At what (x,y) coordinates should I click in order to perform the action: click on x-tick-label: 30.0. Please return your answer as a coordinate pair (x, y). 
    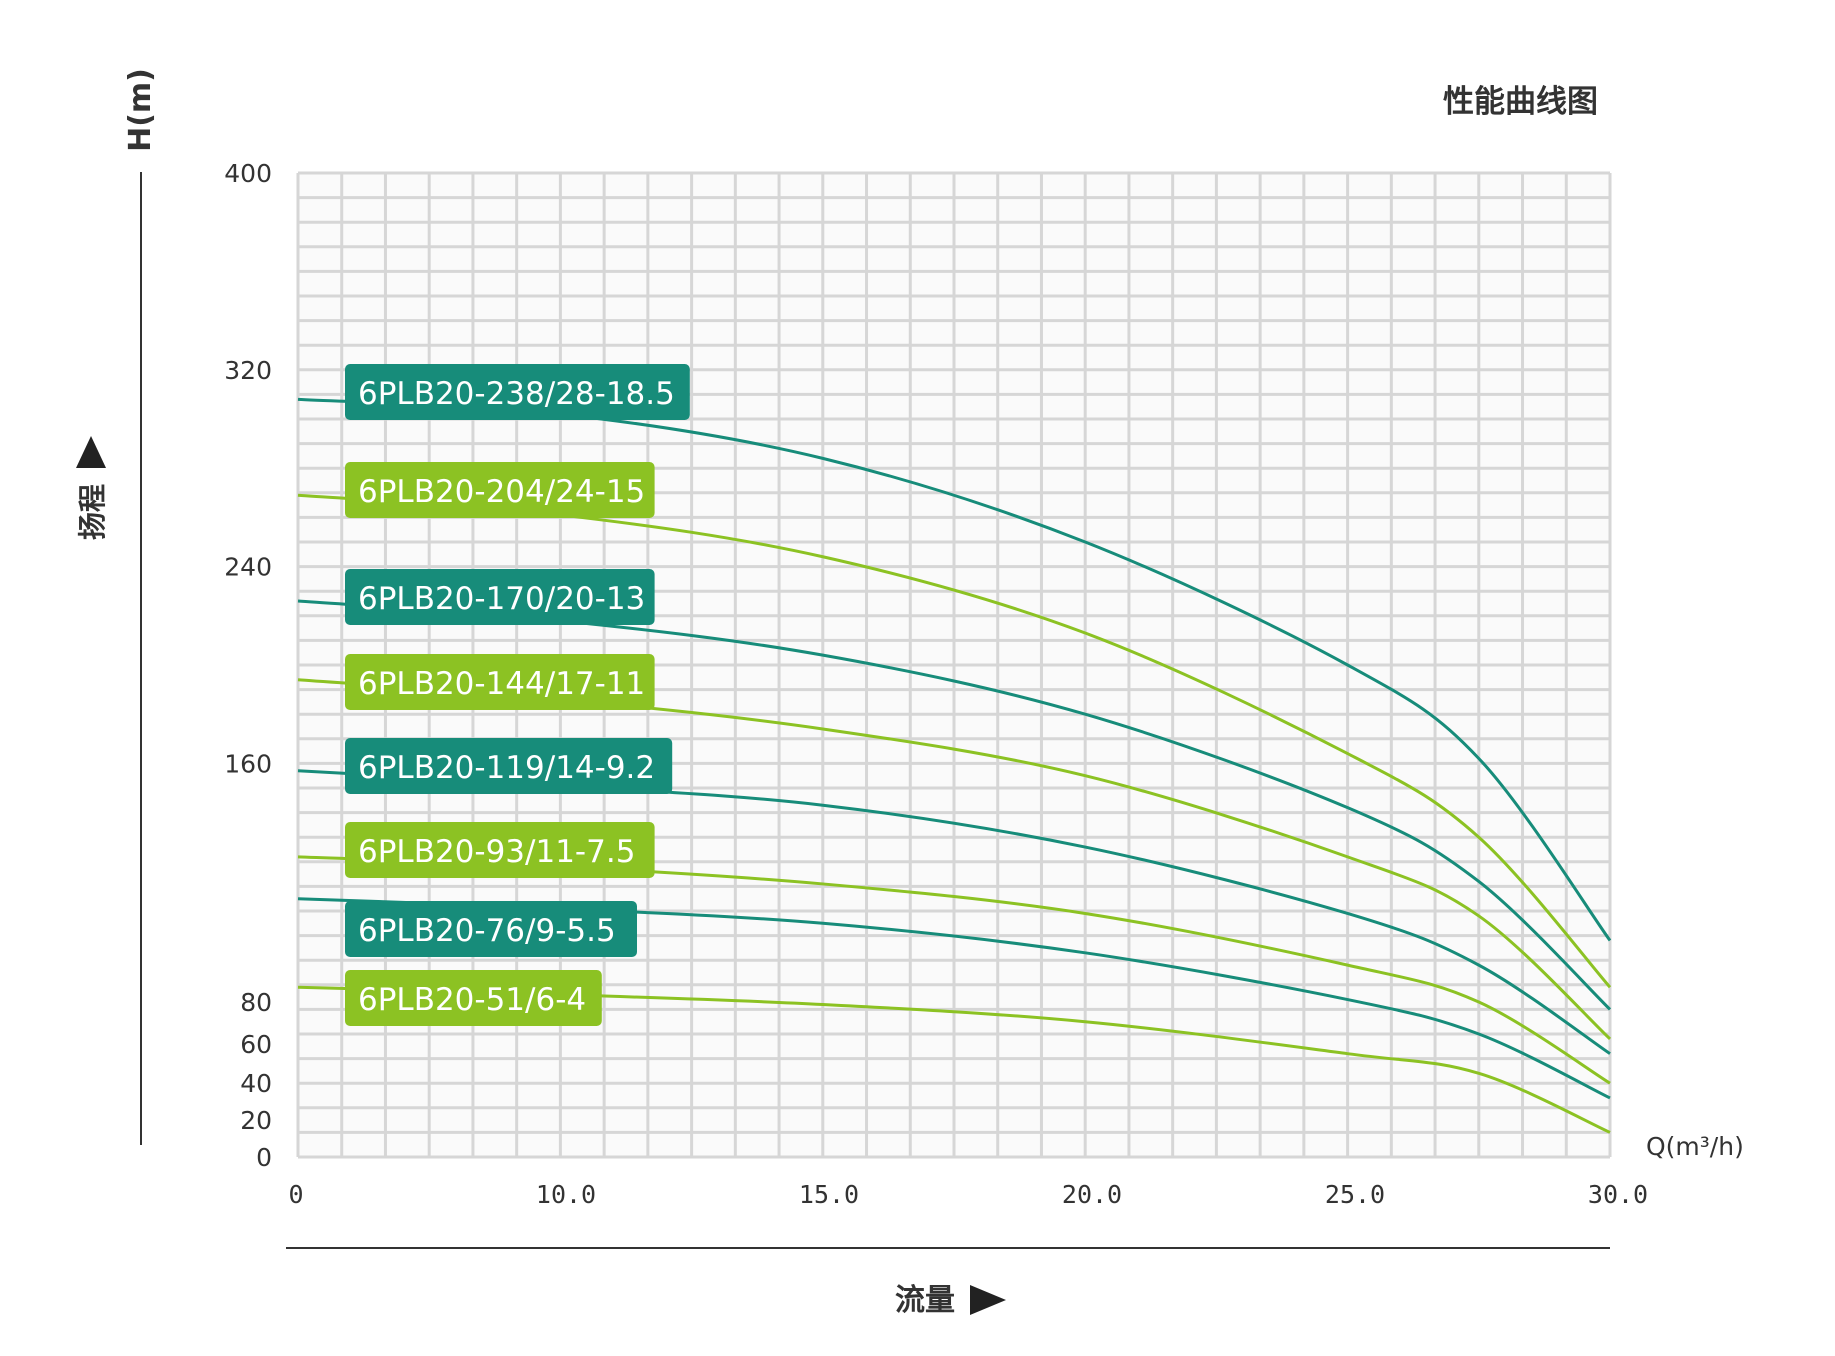
    Looking at the image, I should click on (1618, 1194).